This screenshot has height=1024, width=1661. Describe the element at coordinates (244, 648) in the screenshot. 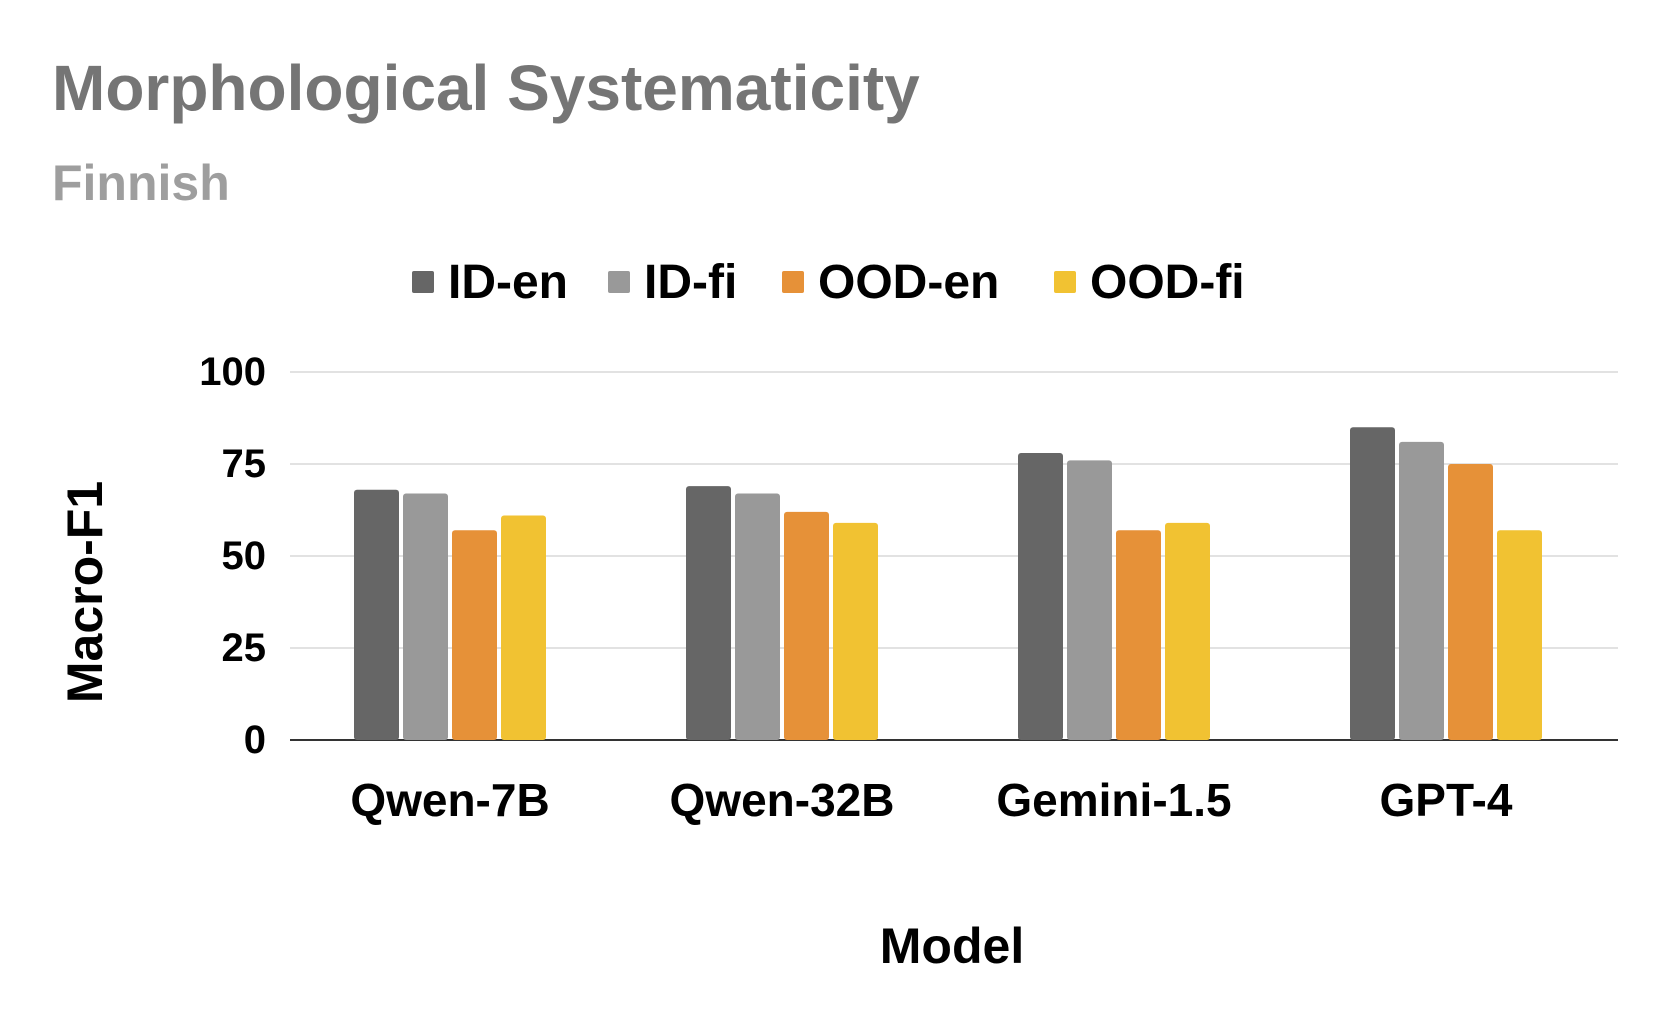

I see `y-tick-label: 25` at that location.